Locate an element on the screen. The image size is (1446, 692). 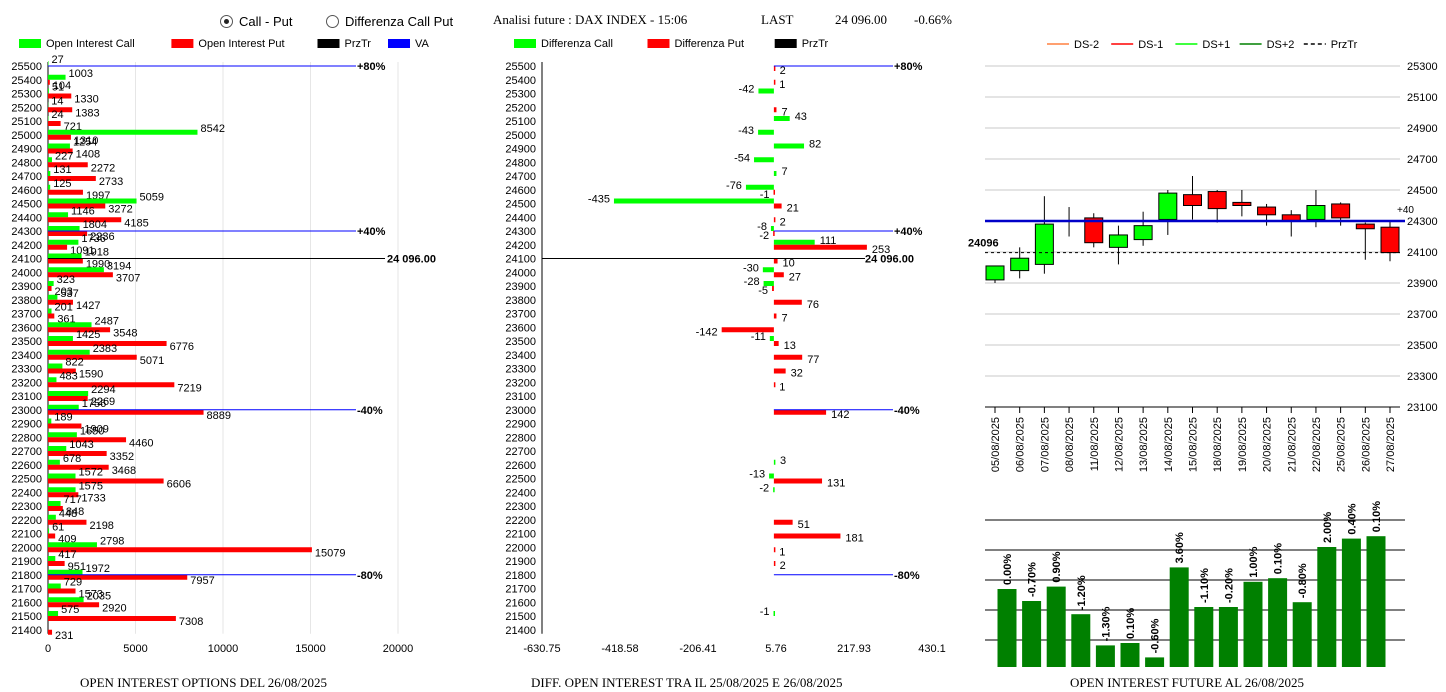
legend-label: DS-2 is located at coordinates (1086, 45).